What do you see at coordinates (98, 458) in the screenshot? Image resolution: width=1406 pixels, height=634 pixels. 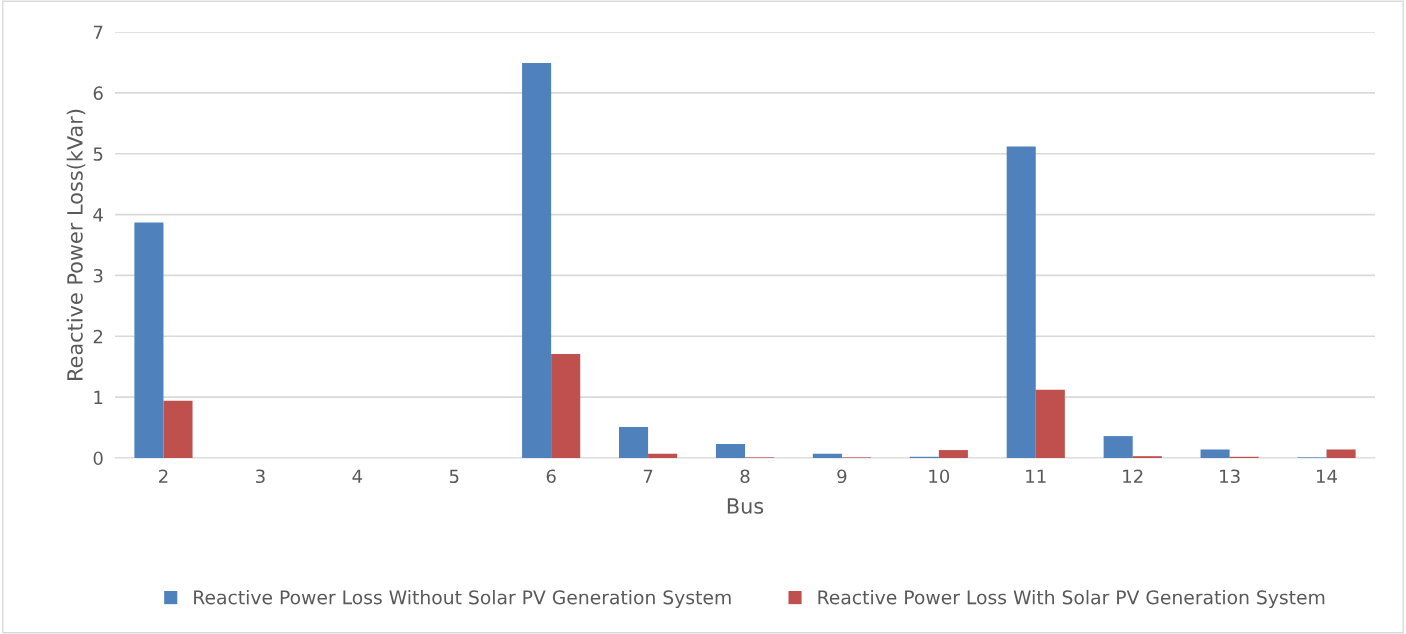 I see `y-tick-label: 0` at bounding box center [98, 458].